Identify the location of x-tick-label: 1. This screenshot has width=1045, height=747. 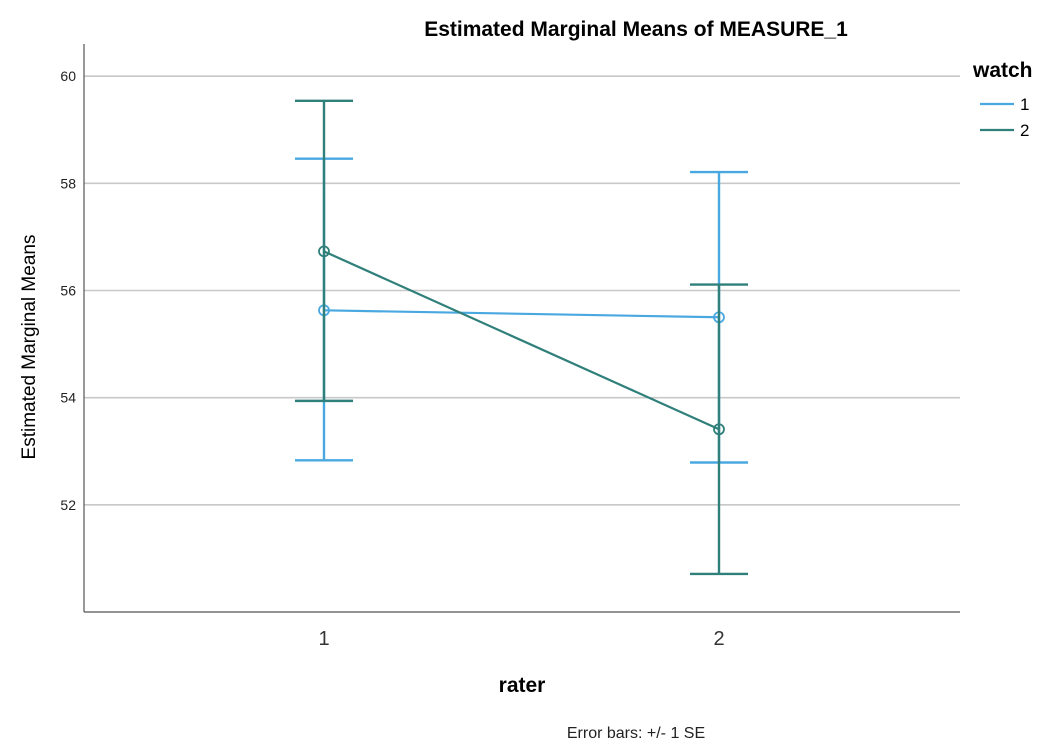
(323, 639).